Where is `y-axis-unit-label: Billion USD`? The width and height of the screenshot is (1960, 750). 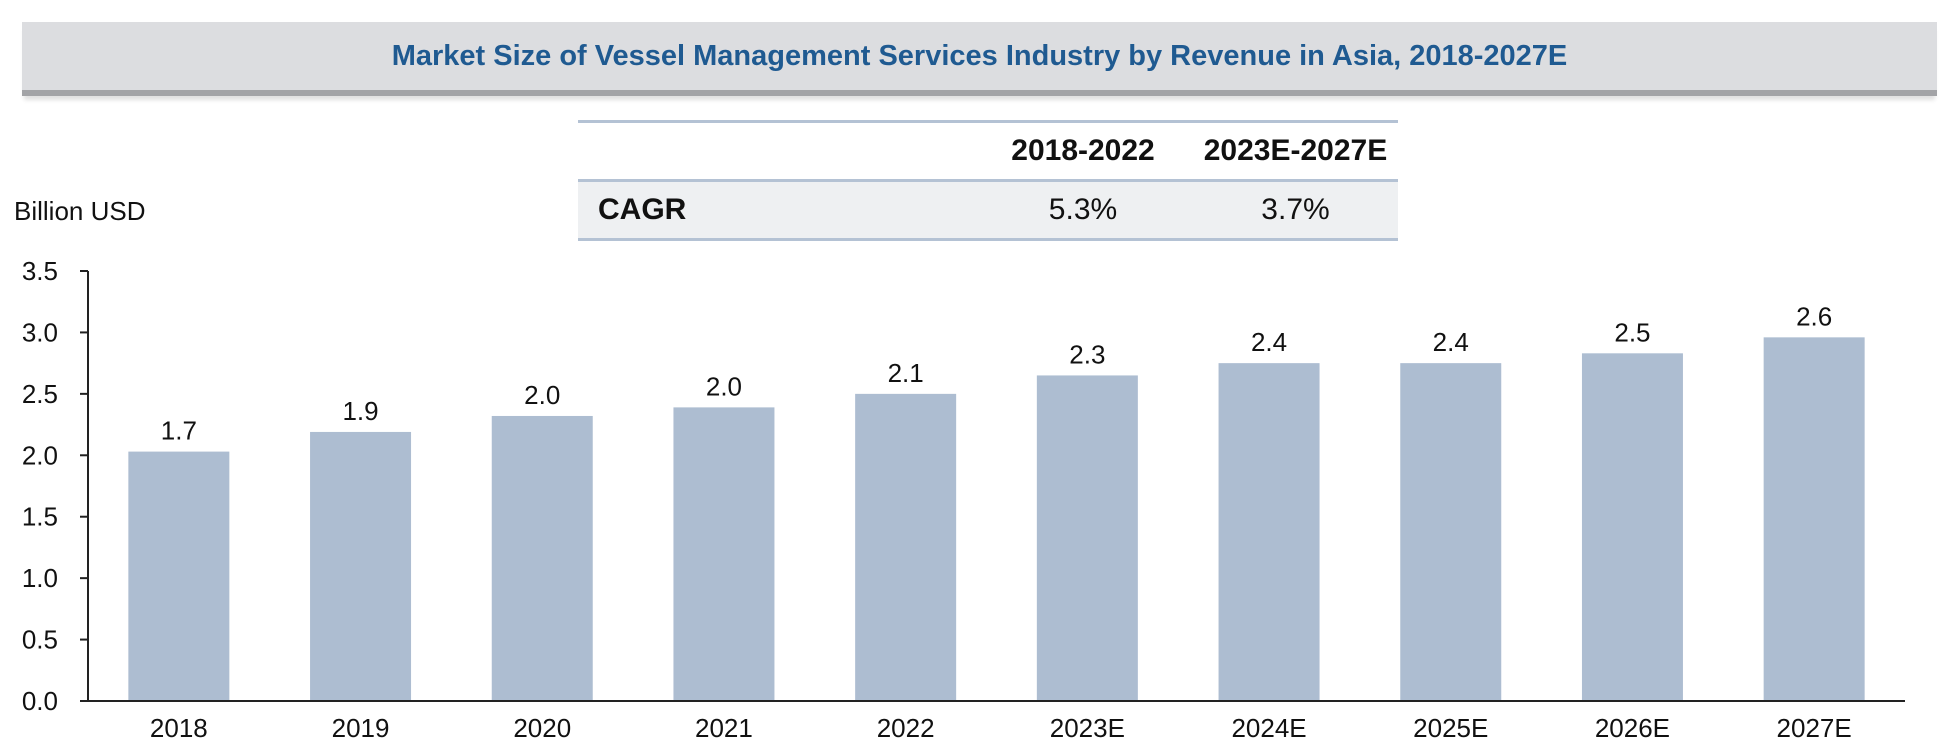
y-axis-unit-label: Billion USD is located at coordinates (80, 211).